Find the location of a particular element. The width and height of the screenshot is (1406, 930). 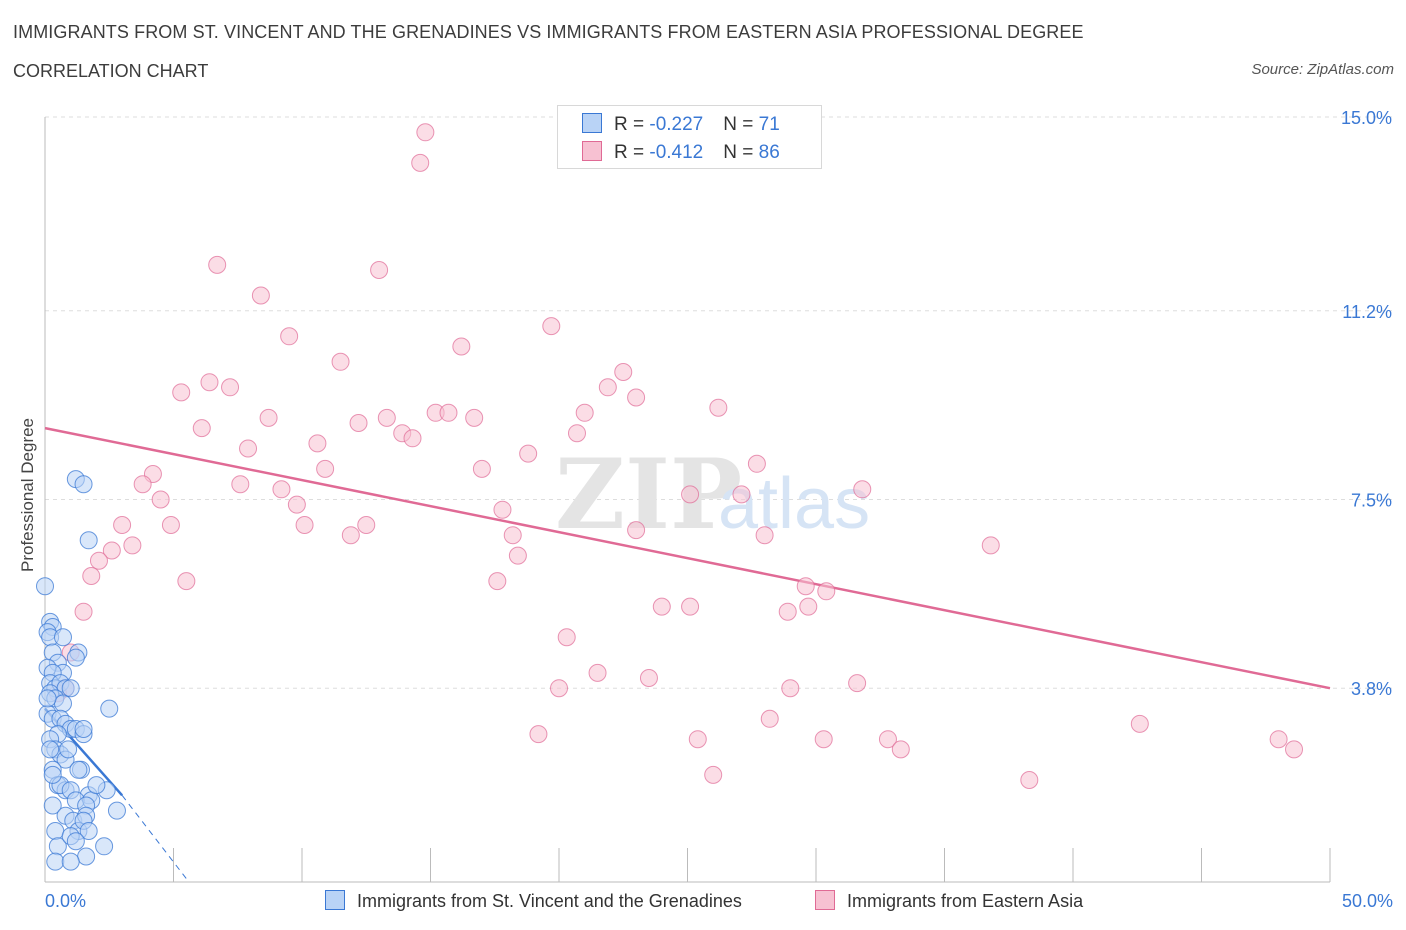

bottom-legend-swatch-blue is located at coordinates (335, 900).